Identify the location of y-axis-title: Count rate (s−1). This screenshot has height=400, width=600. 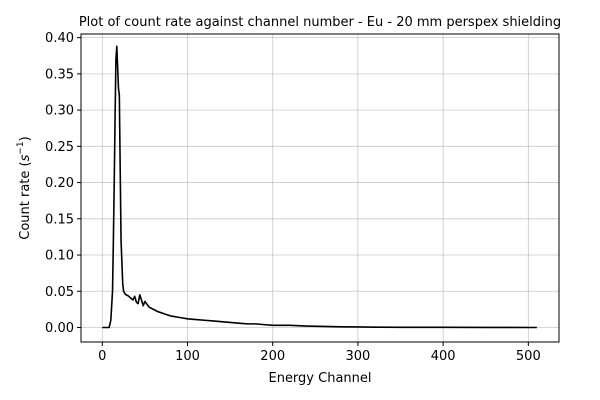
(24, 188).